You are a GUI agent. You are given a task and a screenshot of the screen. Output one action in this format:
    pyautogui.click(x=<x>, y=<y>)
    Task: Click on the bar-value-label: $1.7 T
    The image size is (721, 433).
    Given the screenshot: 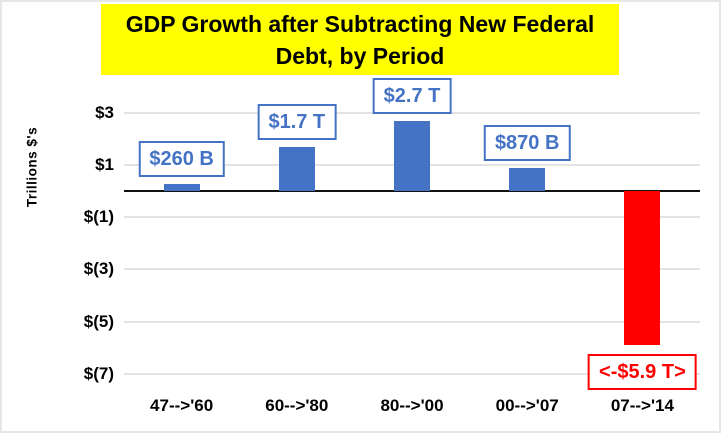 What is the action you would take?
    pyautogui.click(x=297, y=121)
    